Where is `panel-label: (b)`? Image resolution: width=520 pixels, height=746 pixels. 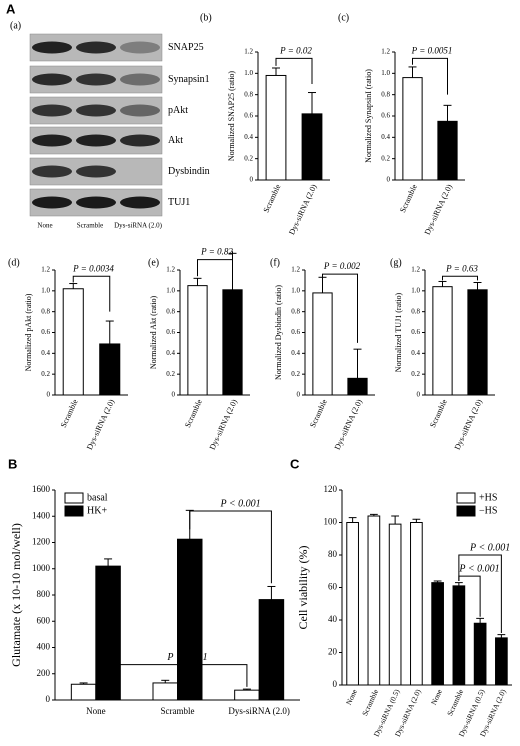 panel-label: (b) is located at coordinates (206, 17).